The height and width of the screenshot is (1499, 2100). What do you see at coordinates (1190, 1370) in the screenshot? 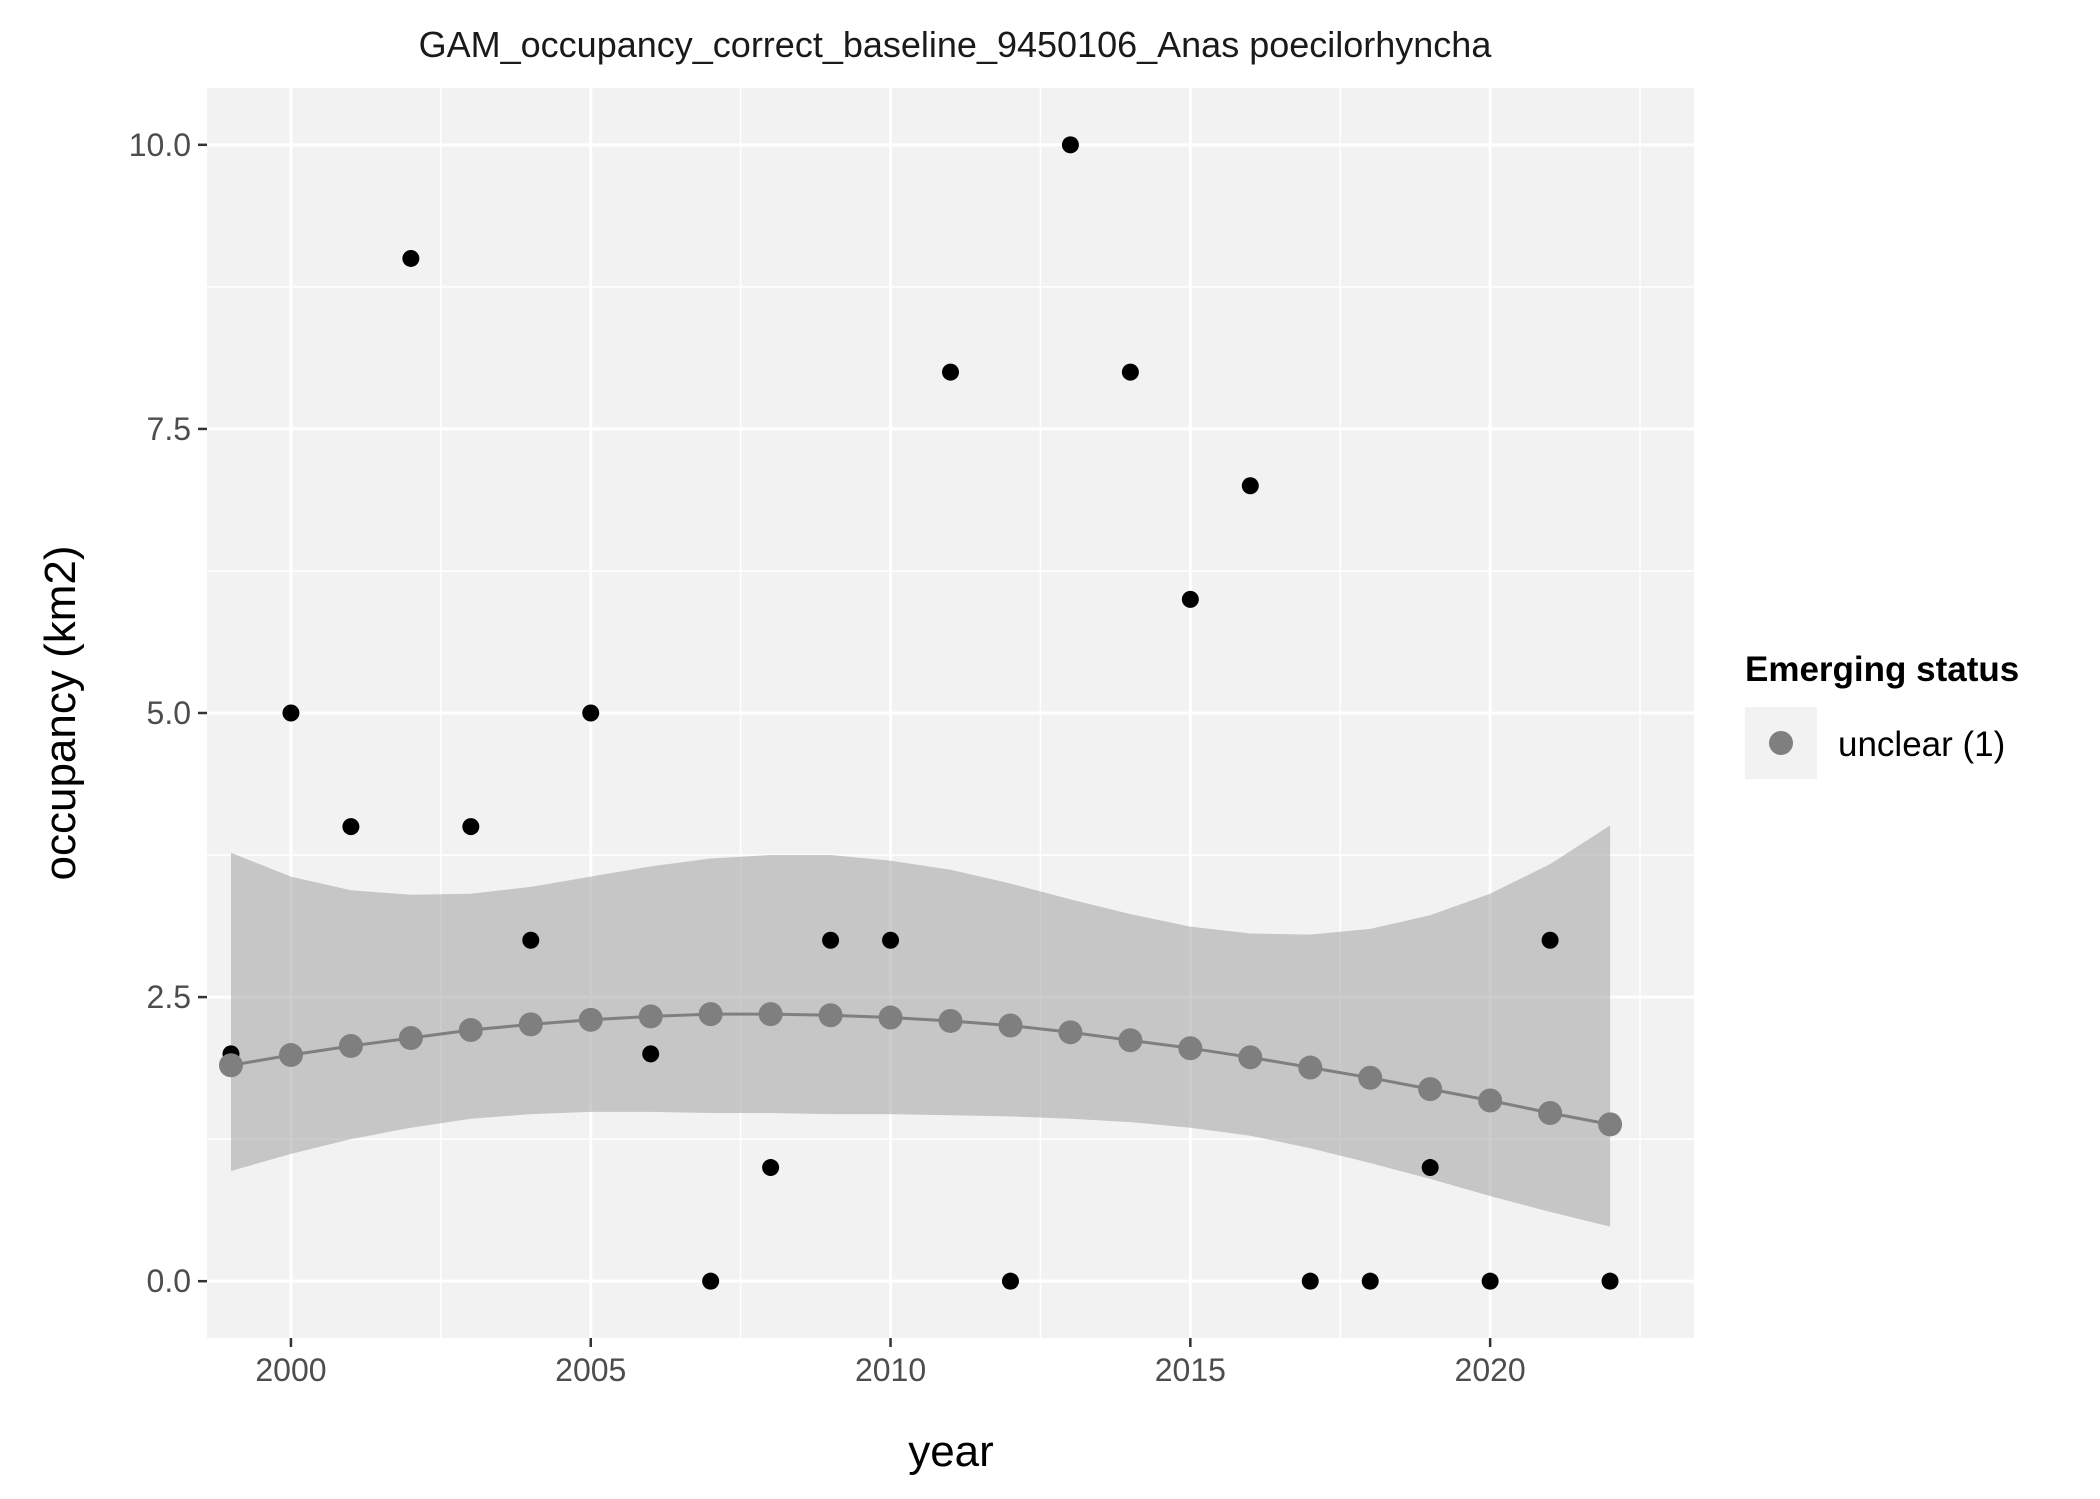
I see `x-tick-label: 2015` at bounding box center [1190, 1370].